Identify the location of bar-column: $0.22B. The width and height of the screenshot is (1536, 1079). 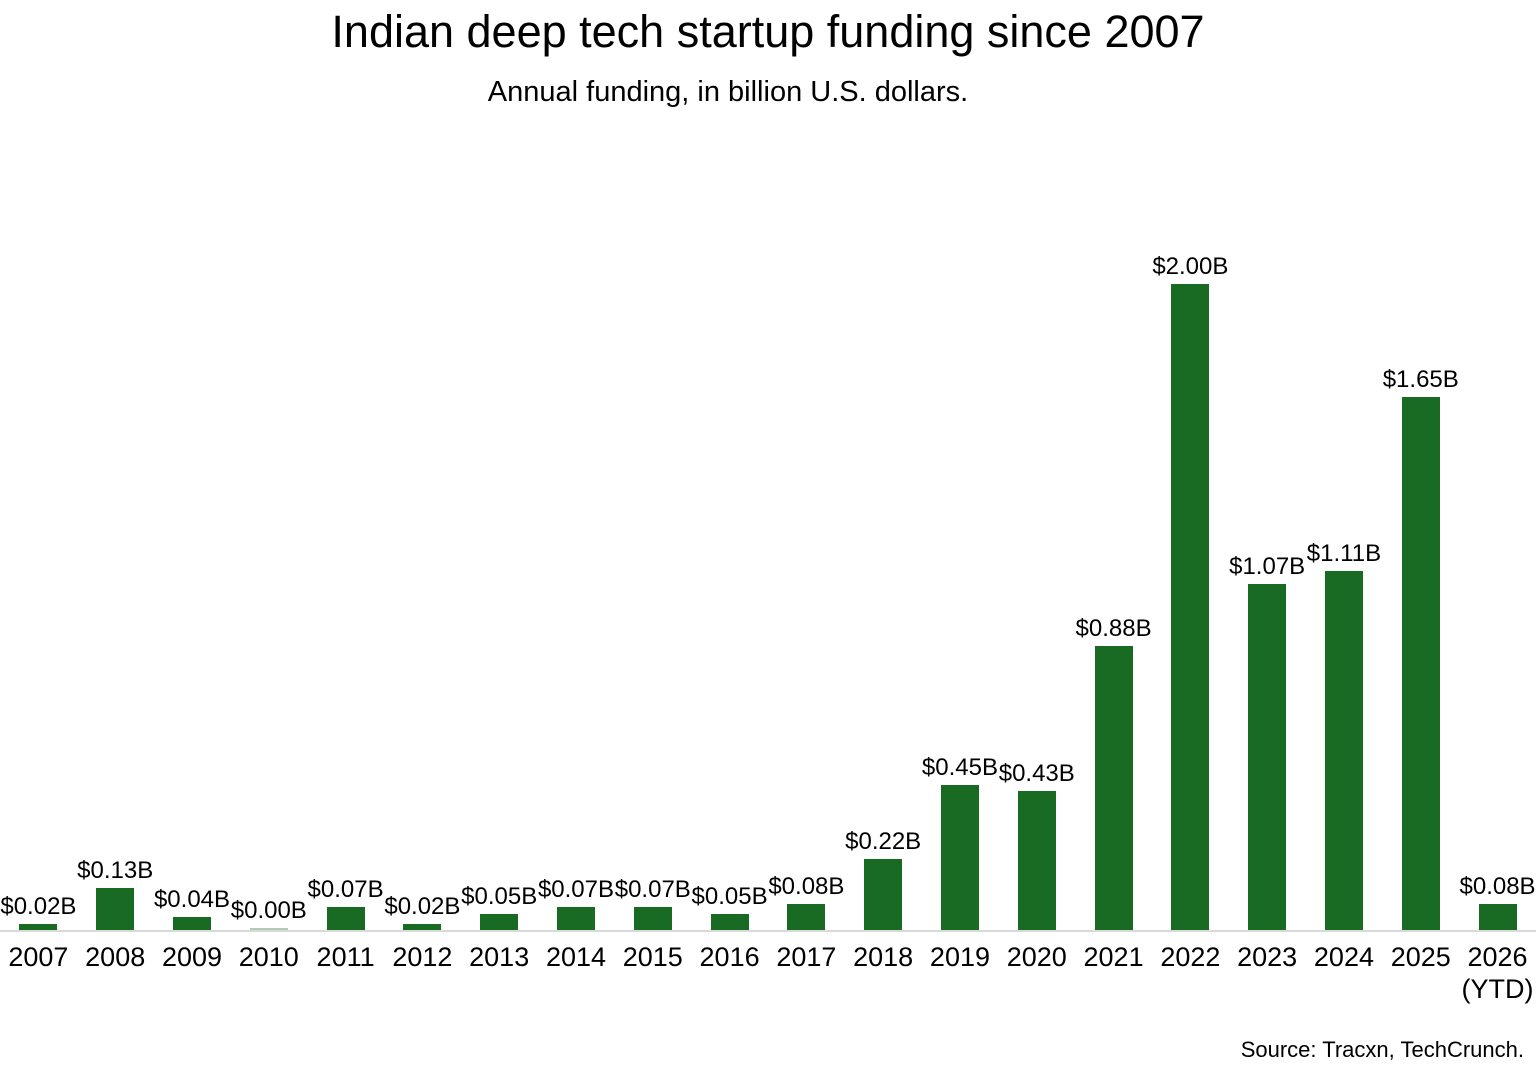
(883, 880).